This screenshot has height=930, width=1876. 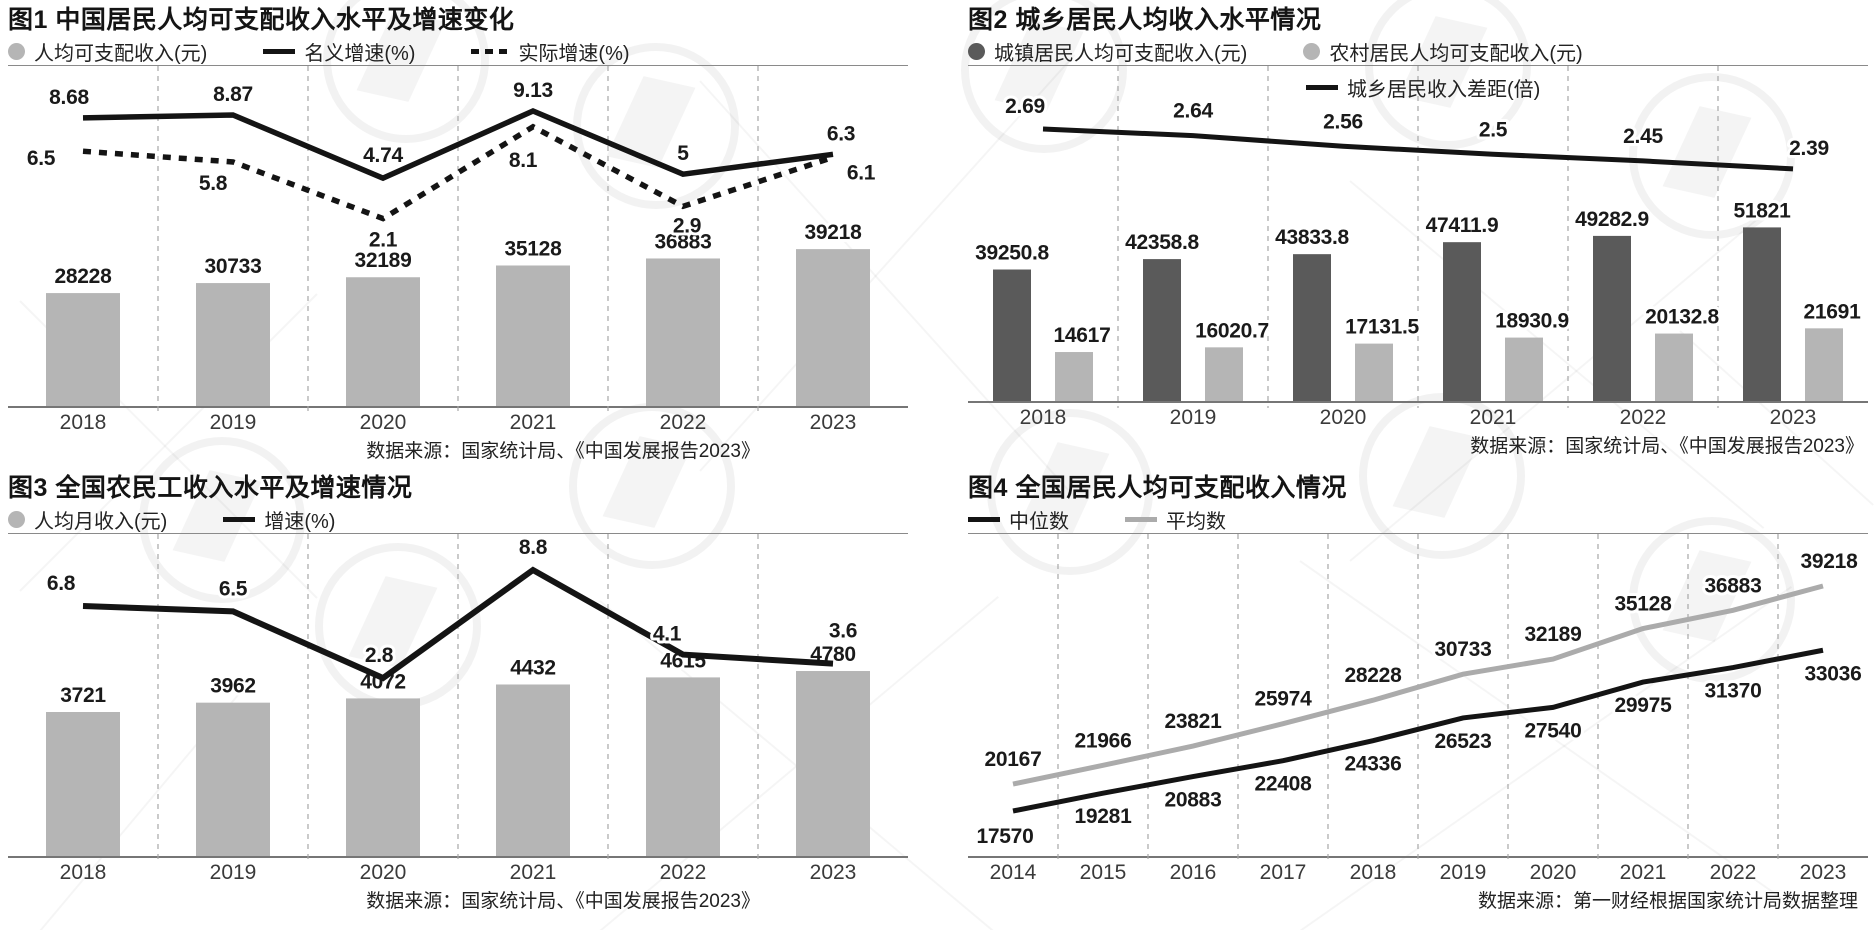 What do you see at coordinates (841, 133) in the screenshot?
I see `line-value-label: 6.3` at bounding box center [841, 133].